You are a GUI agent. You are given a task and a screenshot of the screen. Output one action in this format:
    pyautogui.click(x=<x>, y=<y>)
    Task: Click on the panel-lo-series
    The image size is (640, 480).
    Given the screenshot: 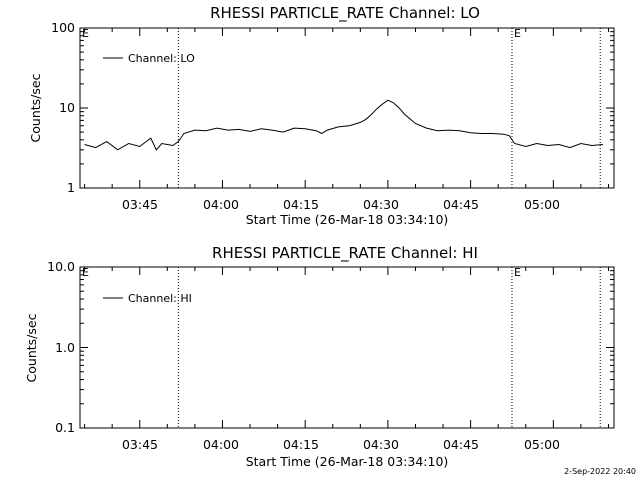 What is the action you would take?
    pyautogui.click(x=344, y=125)
    